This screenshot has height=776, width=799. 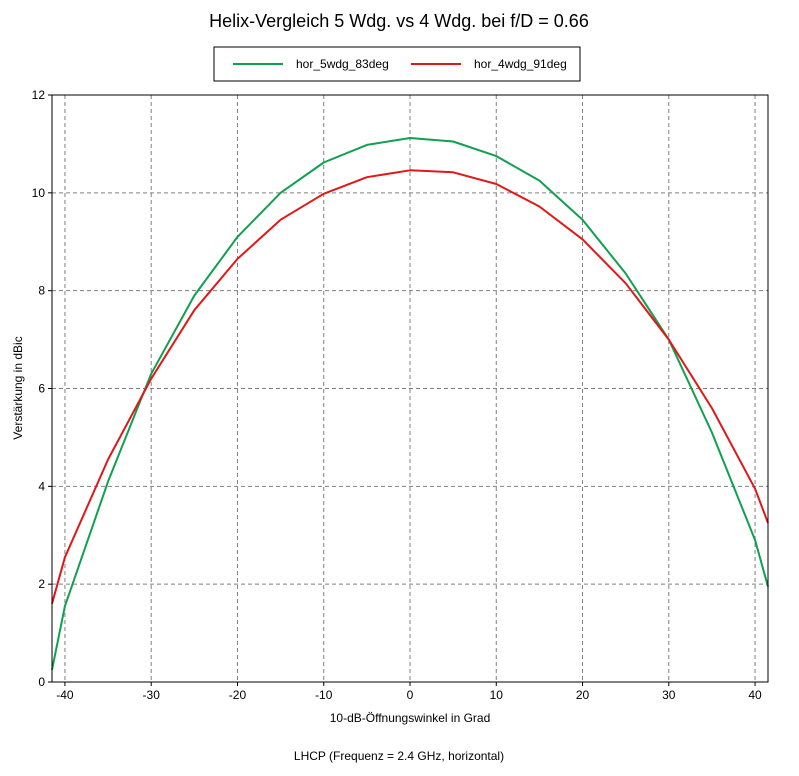 I want to click on x-tick-label: -40, so click(x=65, y=695).